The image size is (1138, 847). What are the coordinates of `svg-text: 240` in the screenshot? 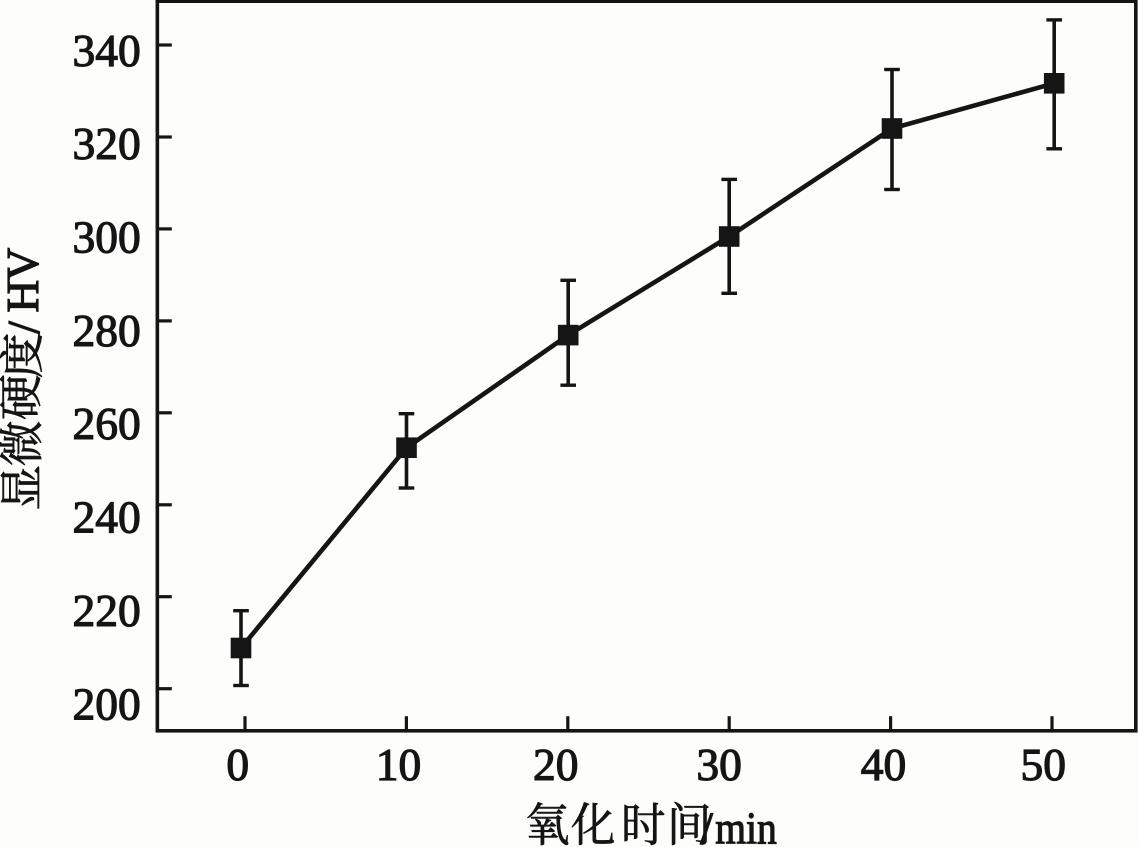 It's located at (106, 517).